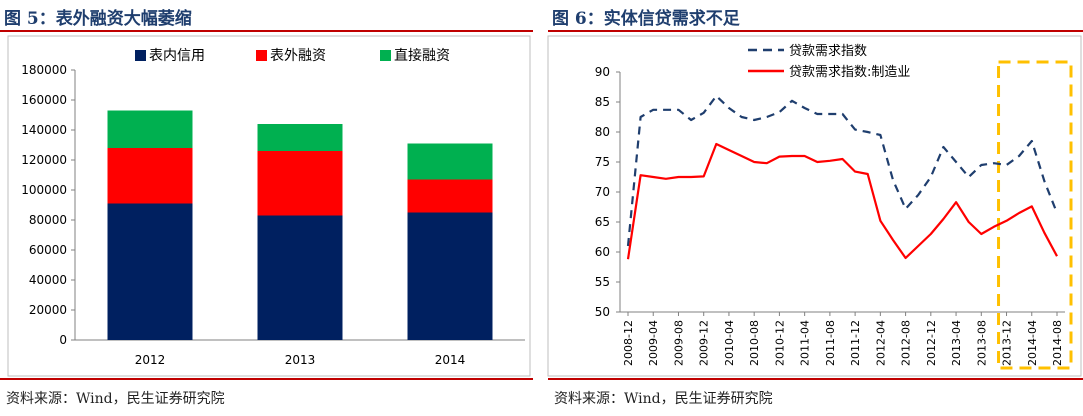  What do you see at coordinates (44, 190) in the screenshot?
I see `y-tick-label: 100000` at bounding box center [44, 190].